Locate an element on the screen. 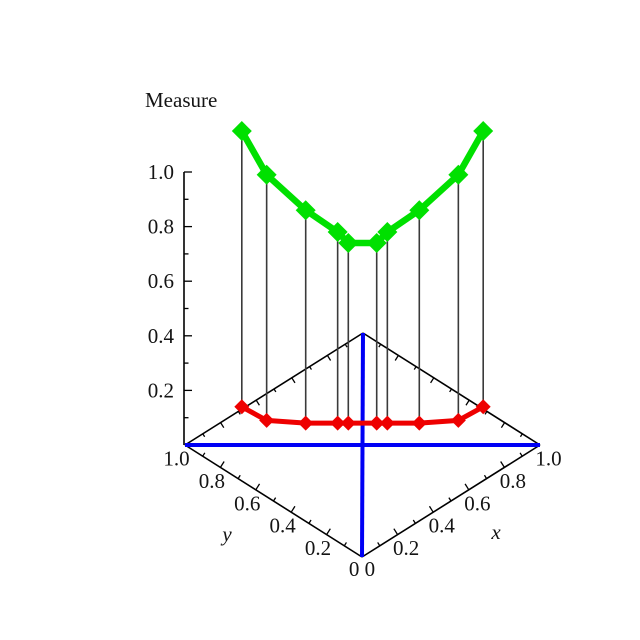 The image size is (640, 640). lower-measure-line is located at coordinates (362, 415).